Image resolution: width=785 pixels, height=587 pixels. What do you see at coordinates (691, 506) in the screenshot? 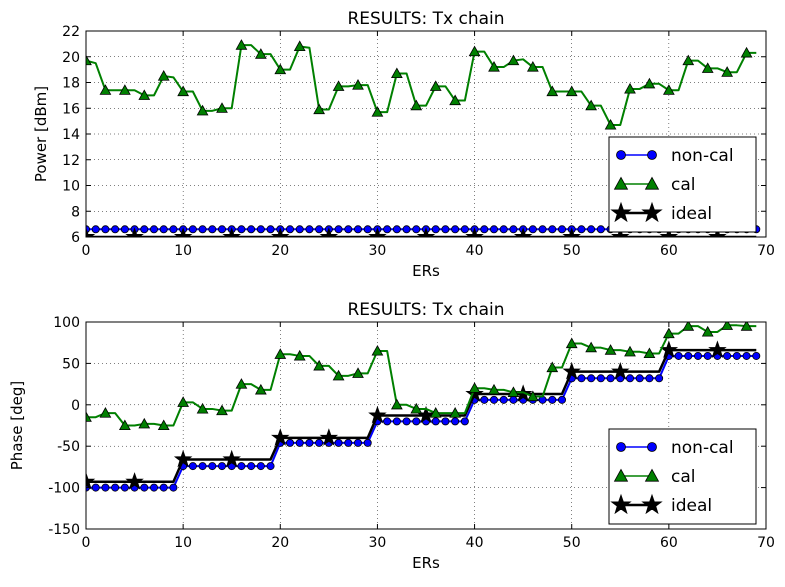
I see `legend-label: ideal` at bounding box center [691, 506].